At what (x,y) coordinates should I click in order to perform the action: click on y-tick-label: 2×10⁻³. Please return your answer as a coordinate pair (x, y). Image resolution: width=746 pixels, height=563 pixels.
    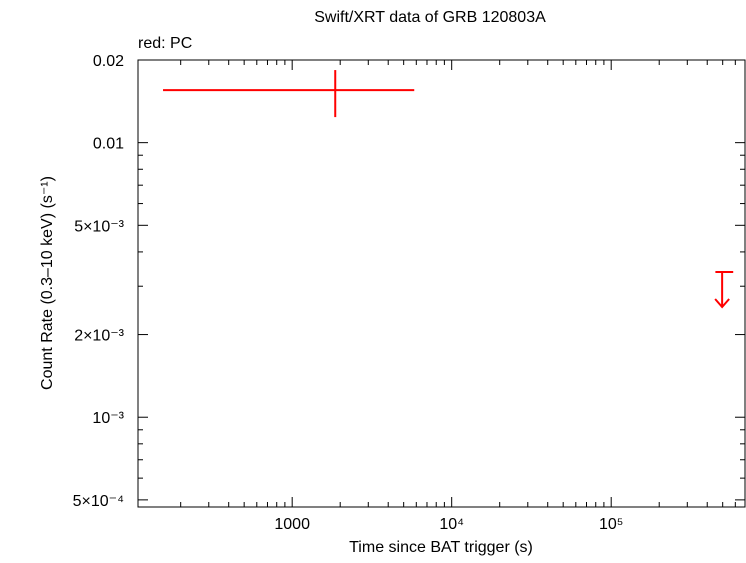
    Looking at the image, I should click on (99, 336).